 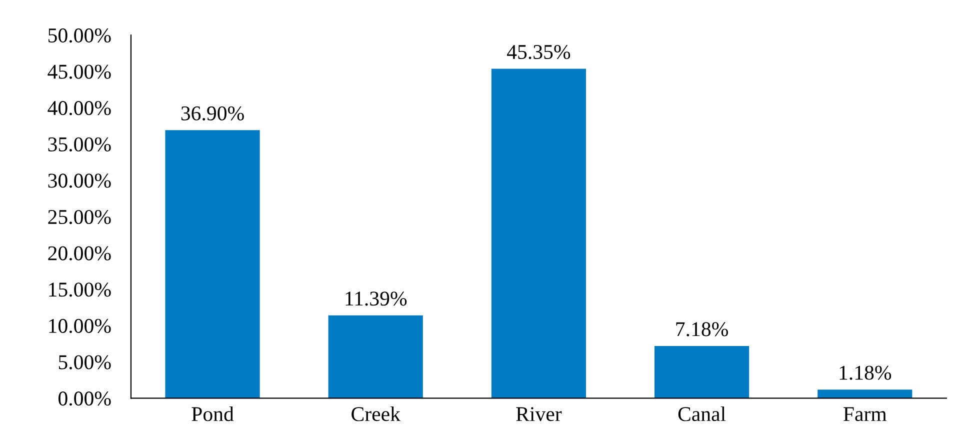 I want to click on x-tick-label: Canal, so click(x=702, y=414).